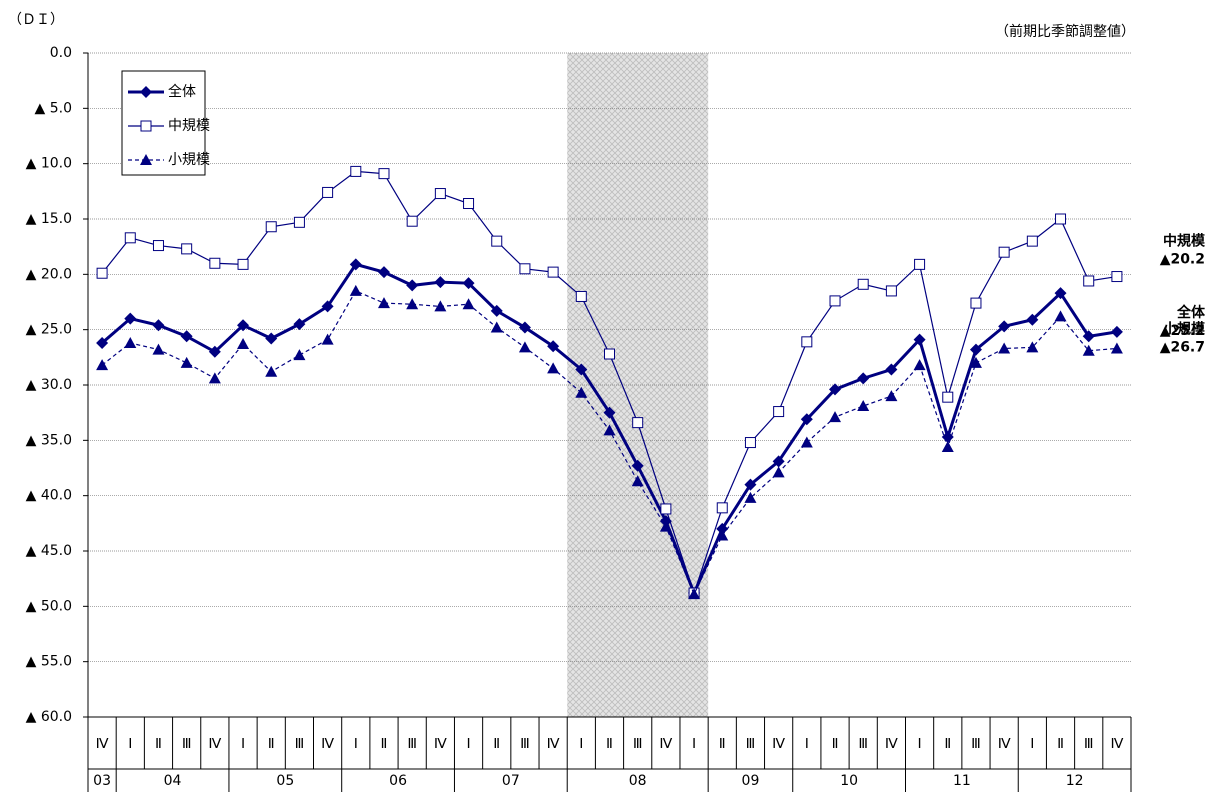 The image size is (1215, 792). I want to click on y-tick-label: 0.0, so click(61, 53).